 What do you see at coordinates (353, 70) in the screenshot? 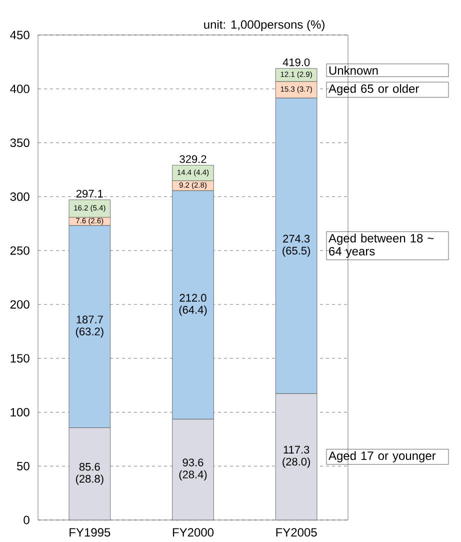
I see `series-label: Unknown` at bounding box center [353, 70].